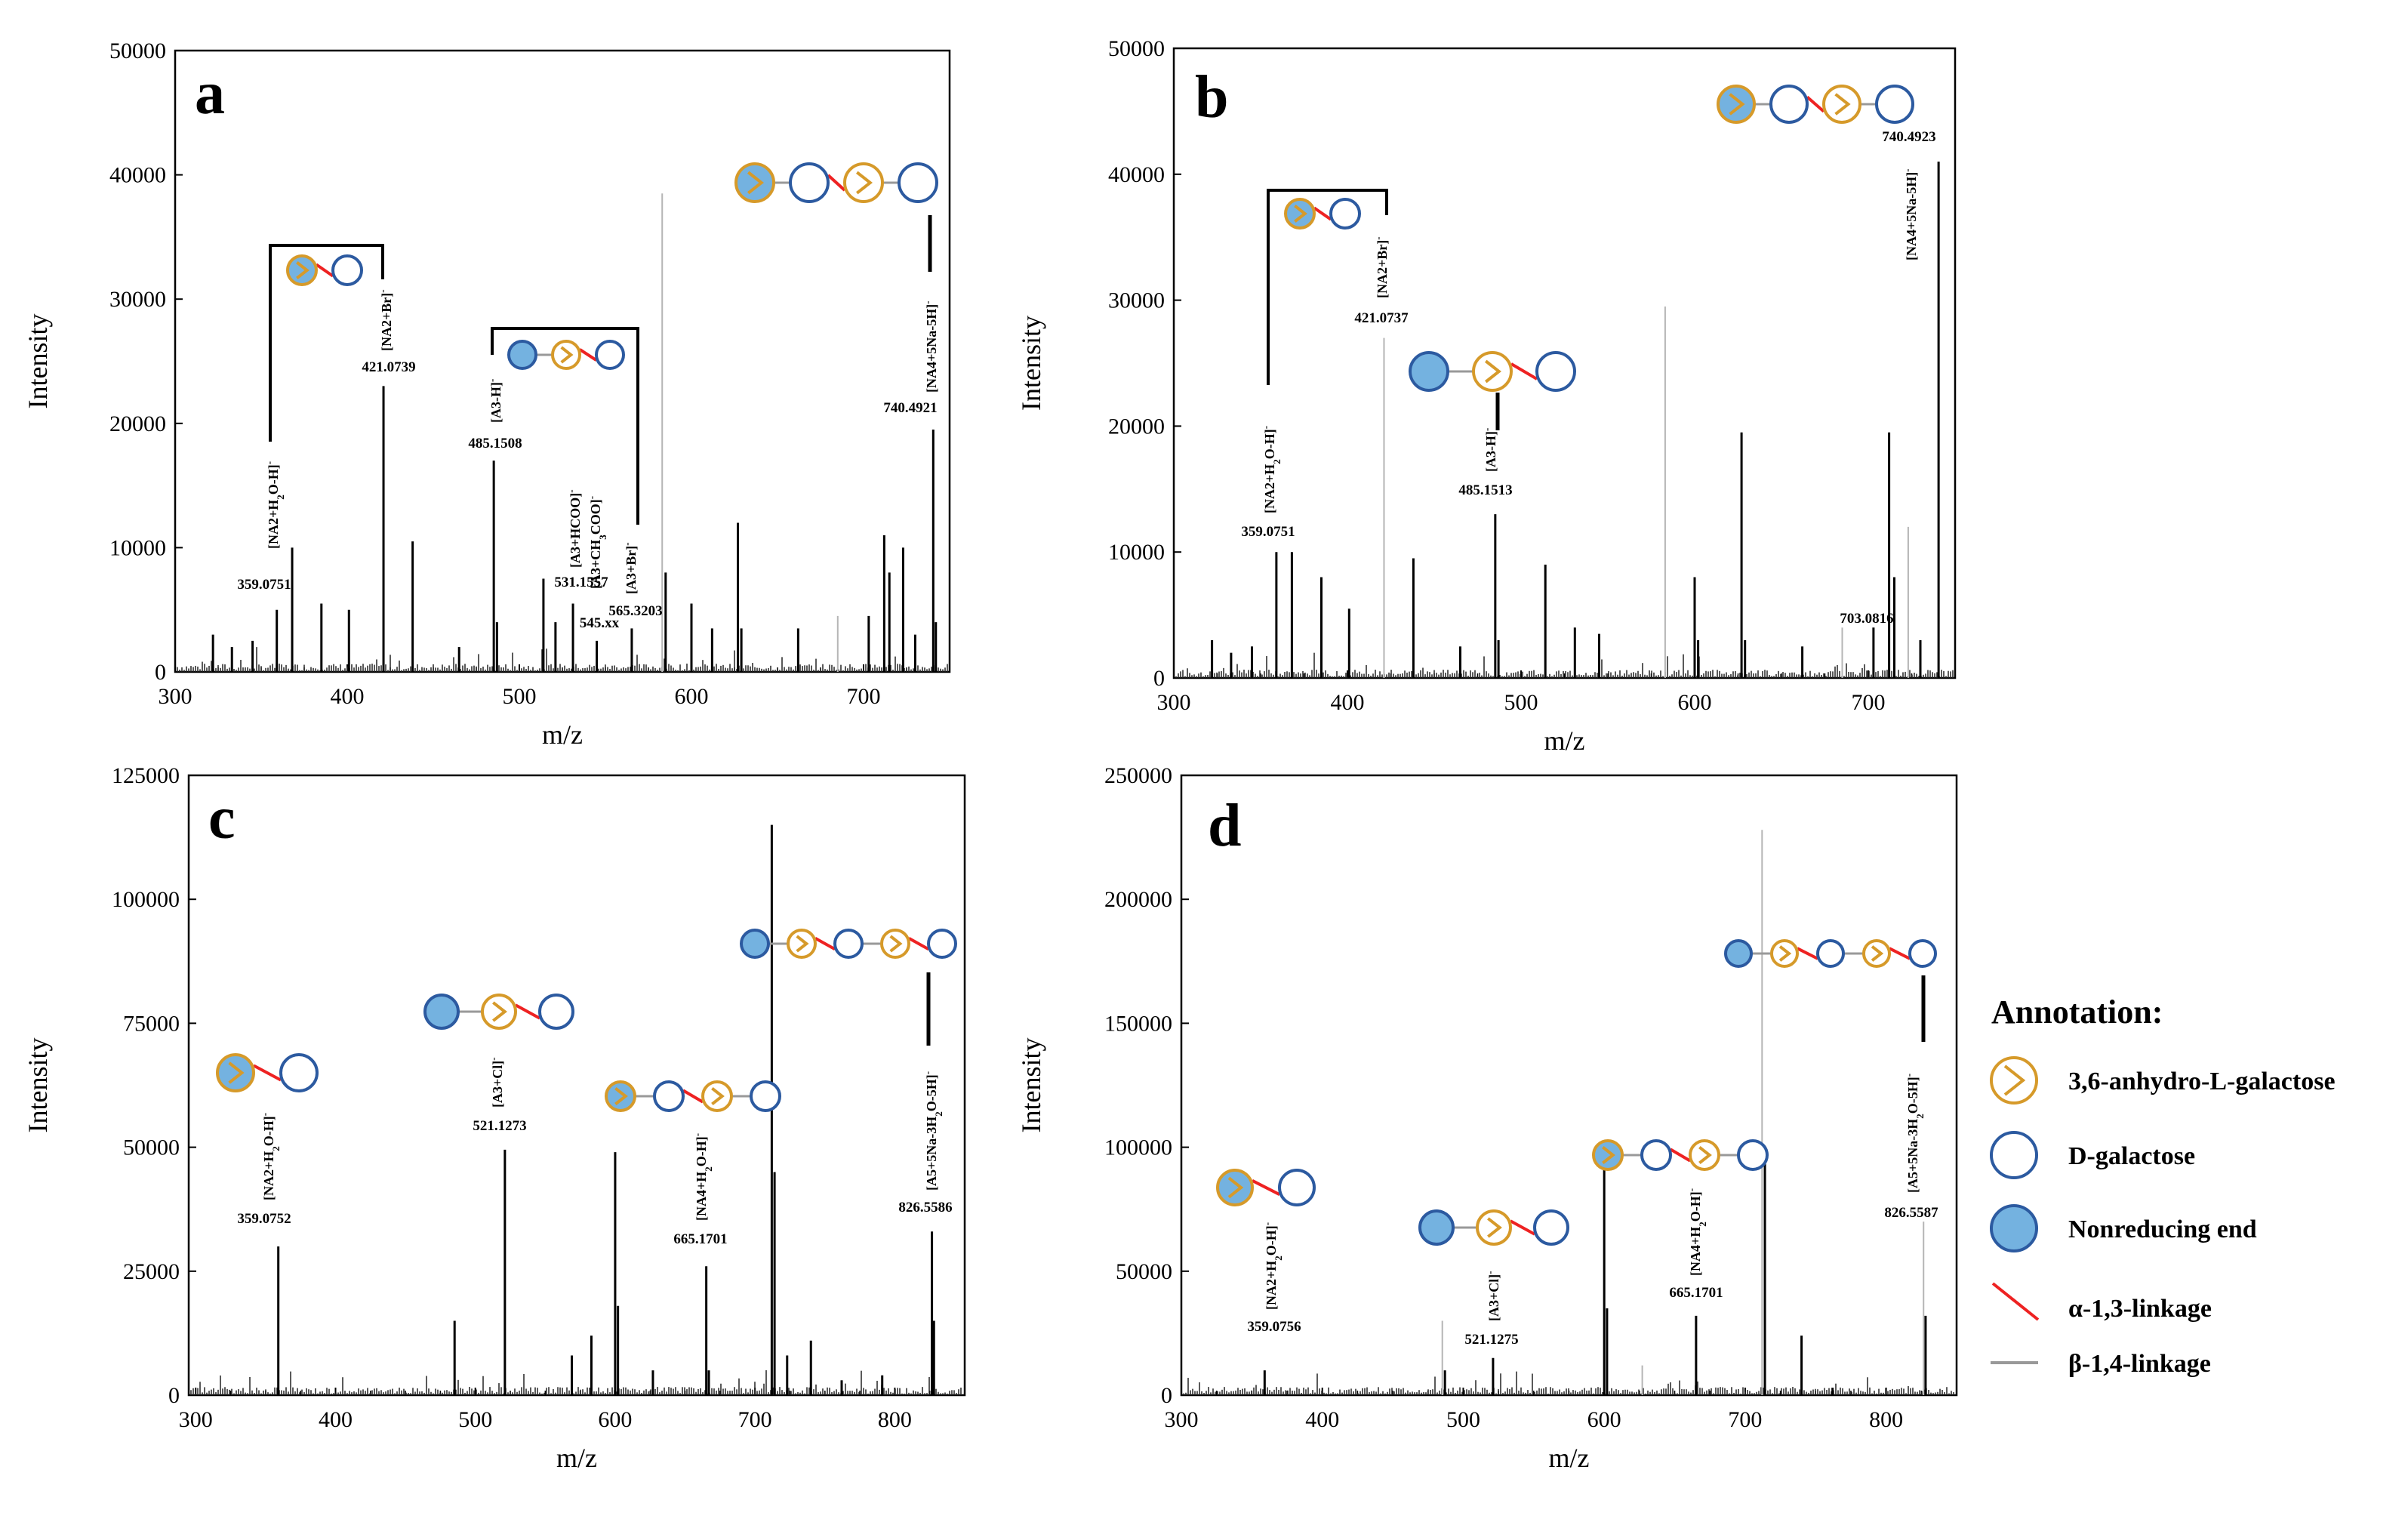  I want to click on glycan-na2-c, so click(267, 1072).